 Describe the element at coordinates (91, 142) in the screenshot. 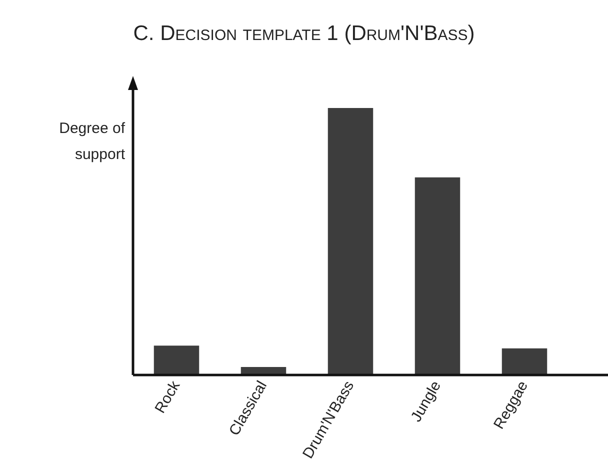

I see `y-axis-title: Degree of support` at that location.